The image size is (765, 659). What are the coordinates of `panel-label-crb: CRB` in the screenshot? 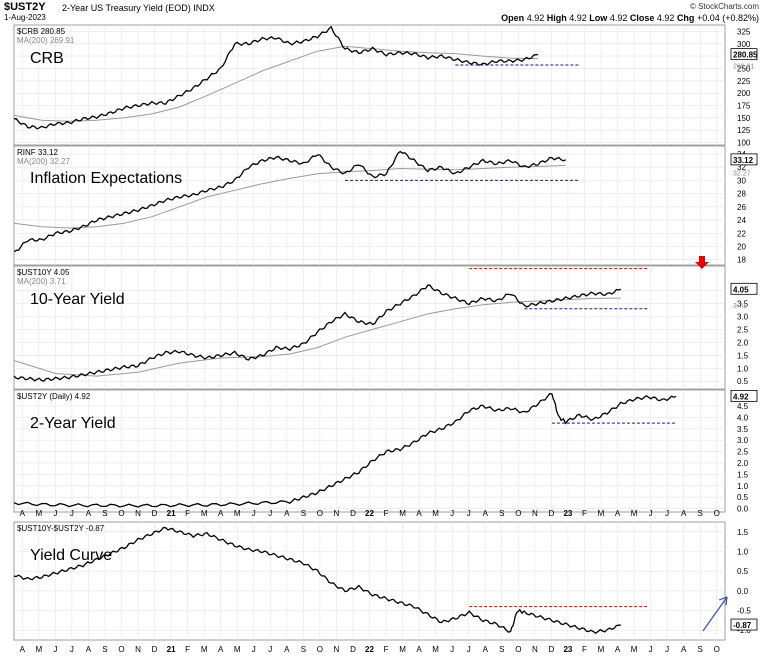 It's located at (47, 58).